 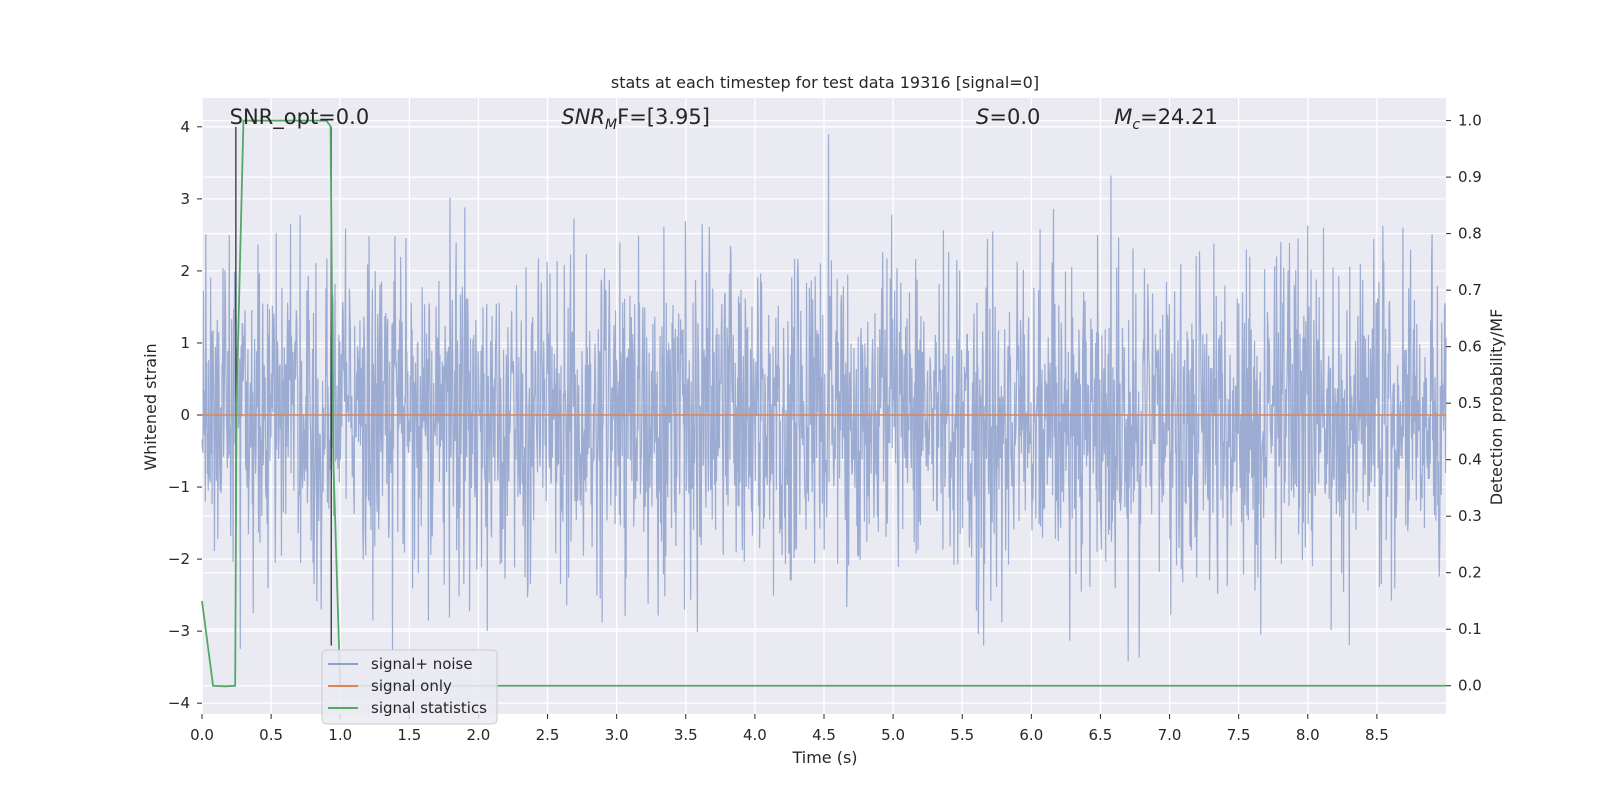 I want to click on y-tick-label: −2, so click(x=179, y=559).